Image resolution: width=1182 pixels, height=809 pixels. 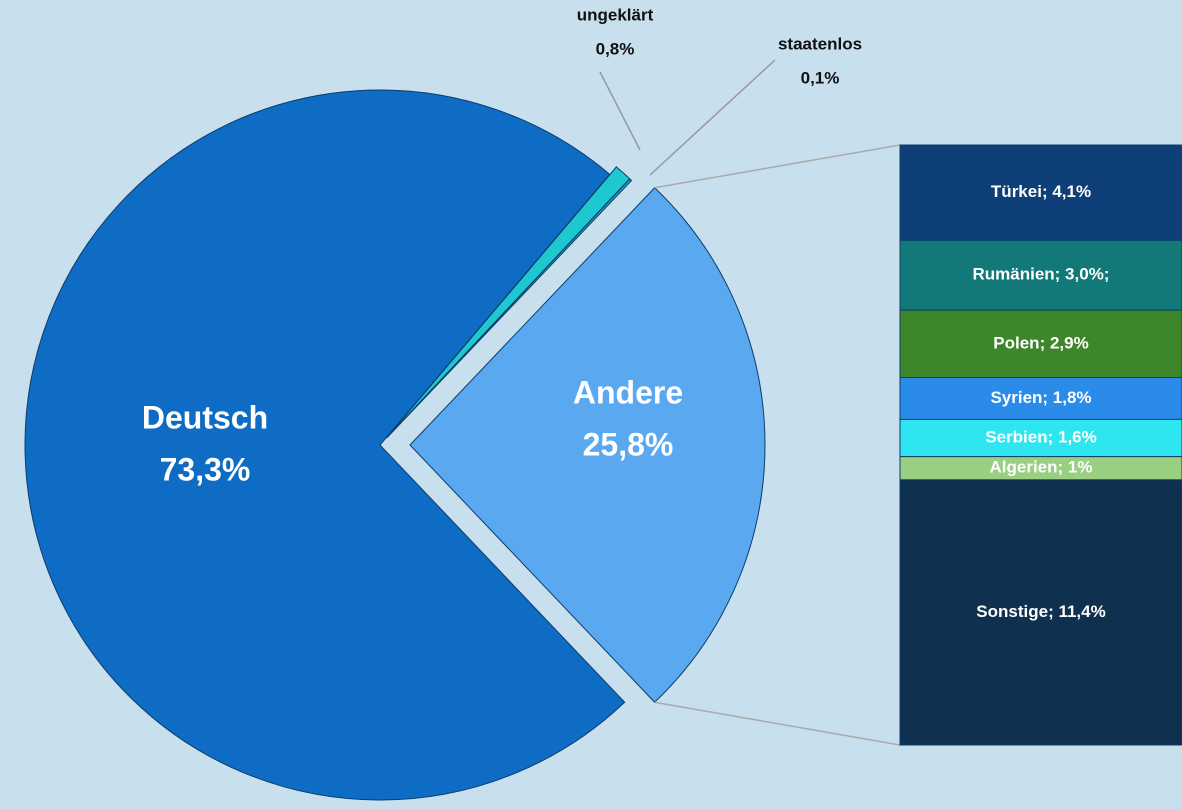 What do you see at coordinates (628, 444) in the screenshot?
I see `slice-value-label: 25,8%` at bounding box center [628, 444].